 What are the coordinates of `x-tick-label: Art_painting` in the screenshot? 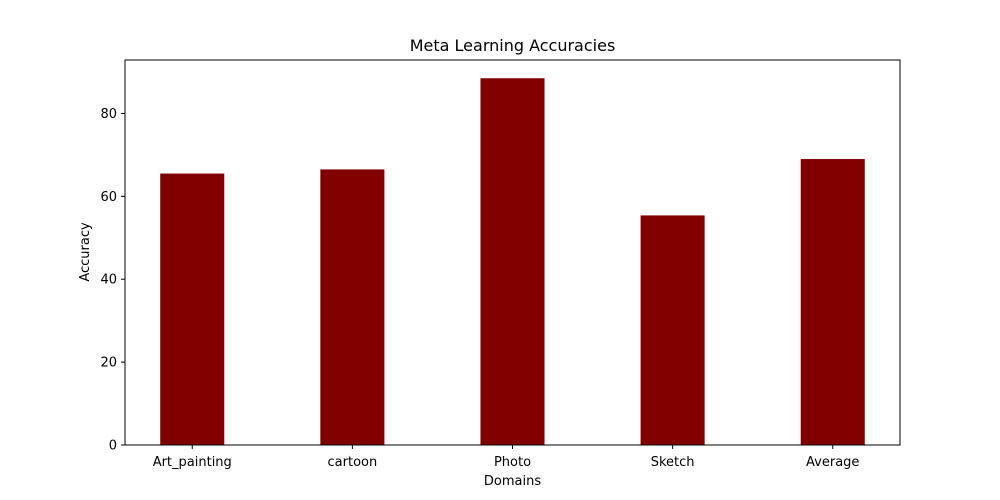 It's located at (192, 462).